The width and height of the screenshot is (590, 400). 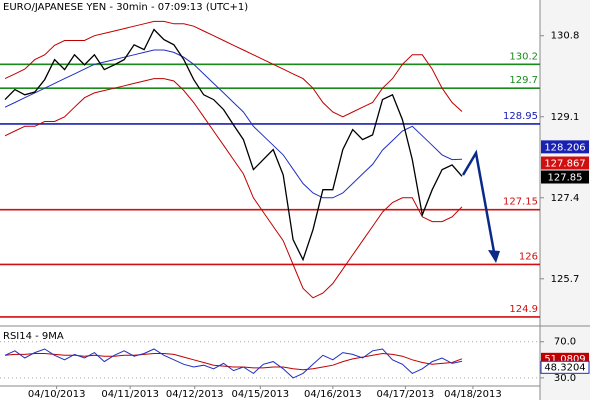 I want to click on price-tag-label: 127.85, so click(x=565, y=178).